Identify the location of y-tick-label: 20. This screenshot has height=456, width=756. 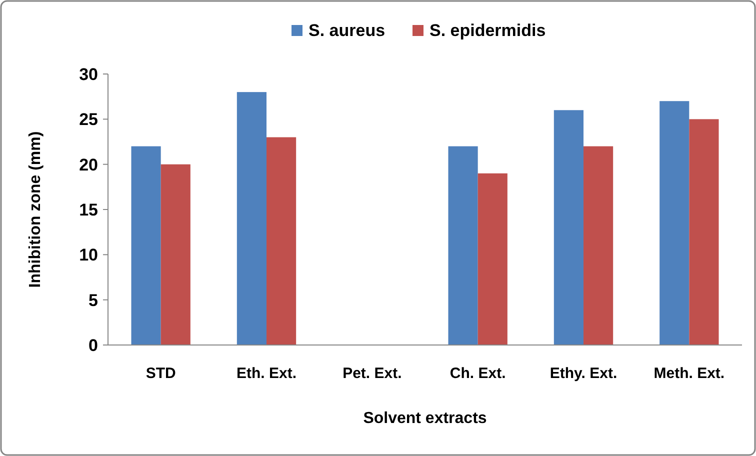
(88, 164).